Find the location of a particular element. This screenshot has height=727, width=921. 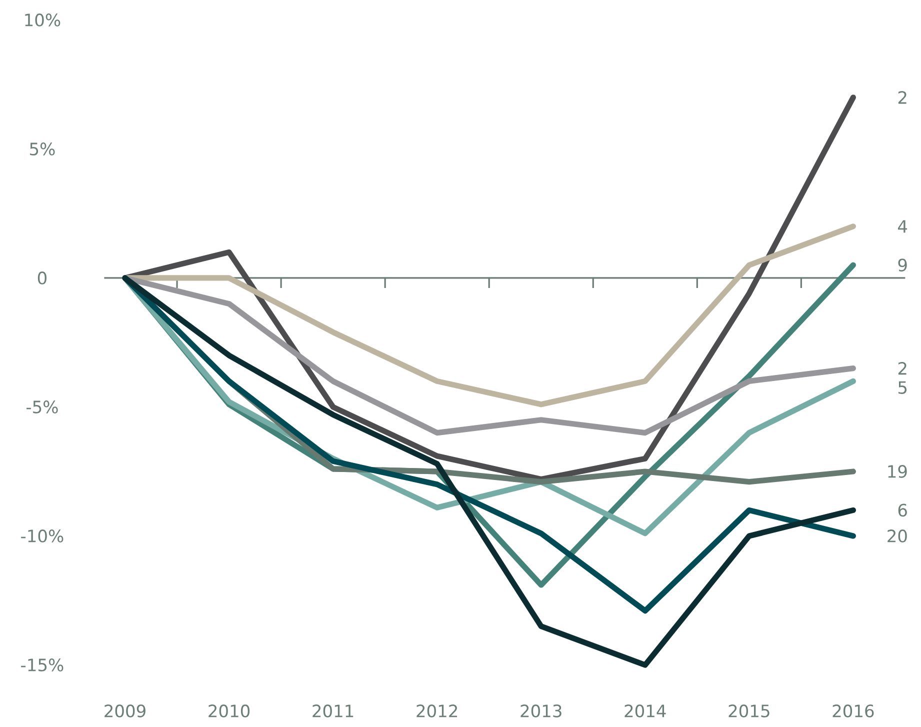

x-tick-label: 2009 is located at coordinates (125, 711).